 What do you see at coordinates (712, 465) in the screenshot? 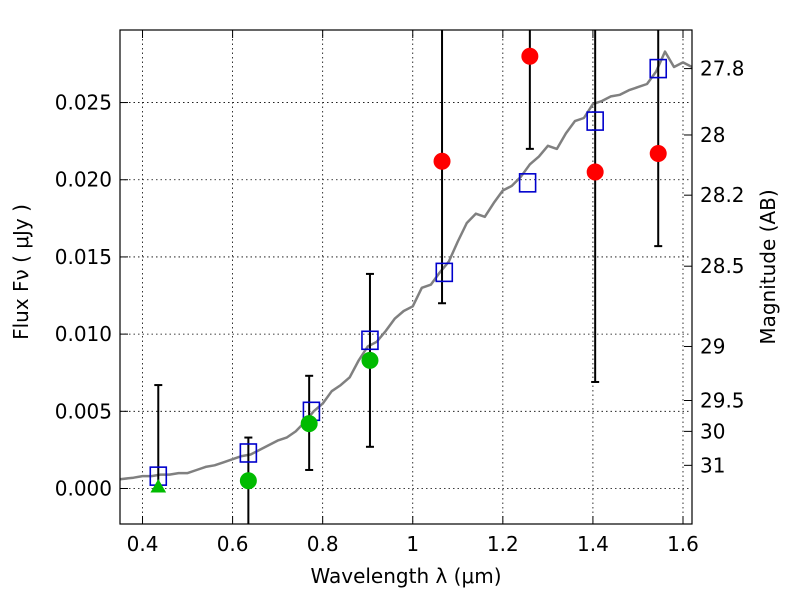
I see `right-tick-label: 31` at bounding box center [712, 465].